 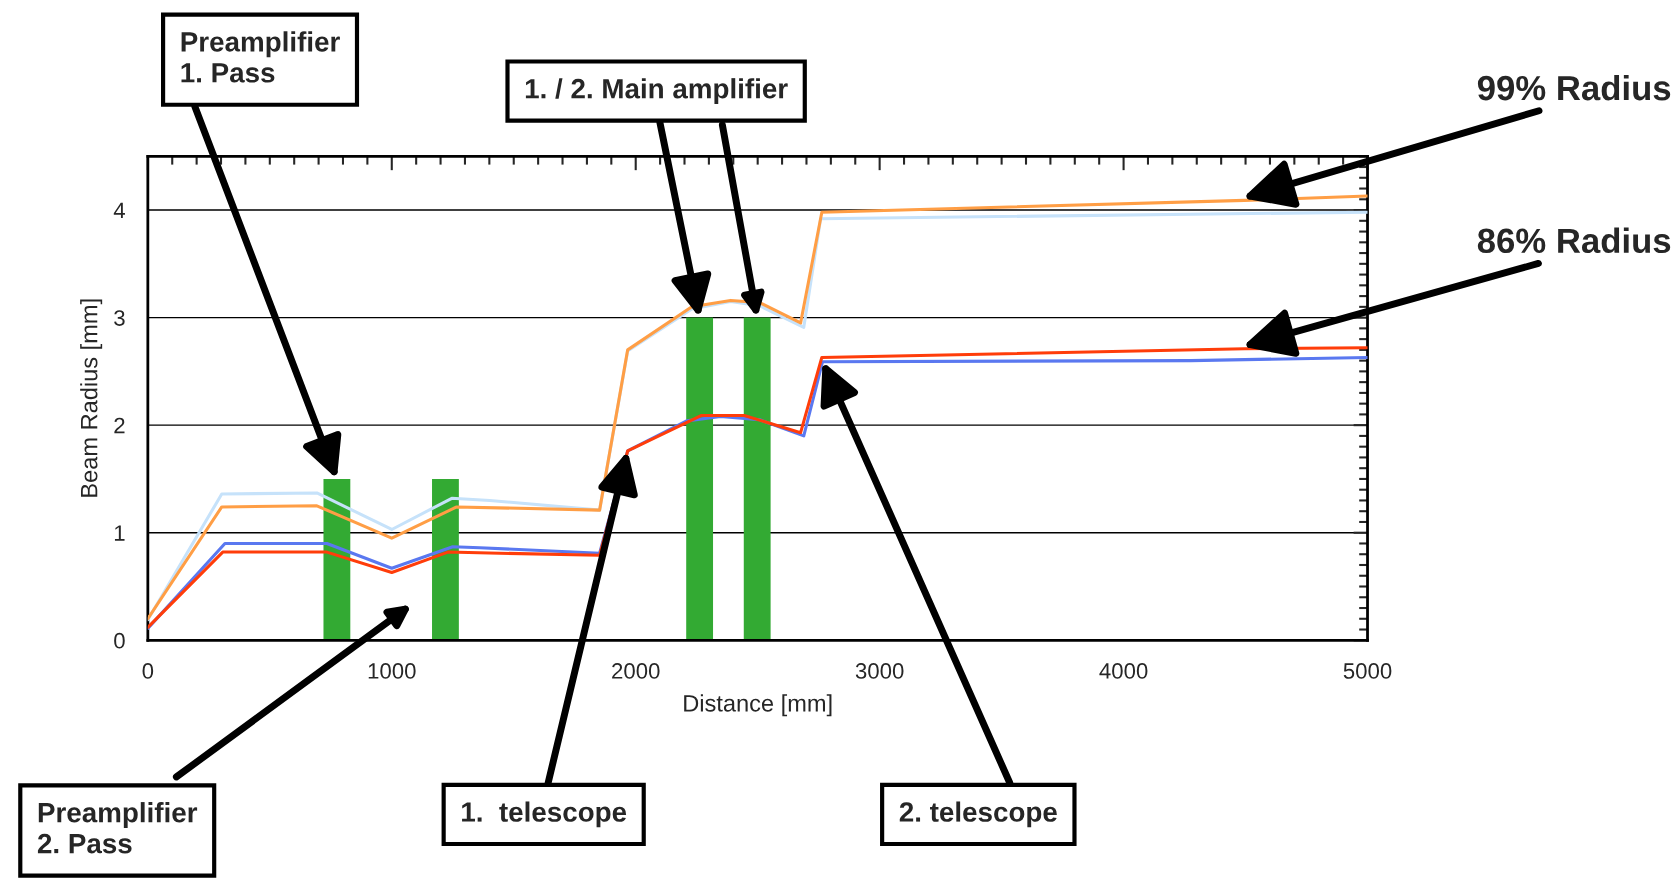 What do you see at coordinates (119, 425) in the screenshot?
I see `y-tick-label: 2` at bounding box center [119, 425].